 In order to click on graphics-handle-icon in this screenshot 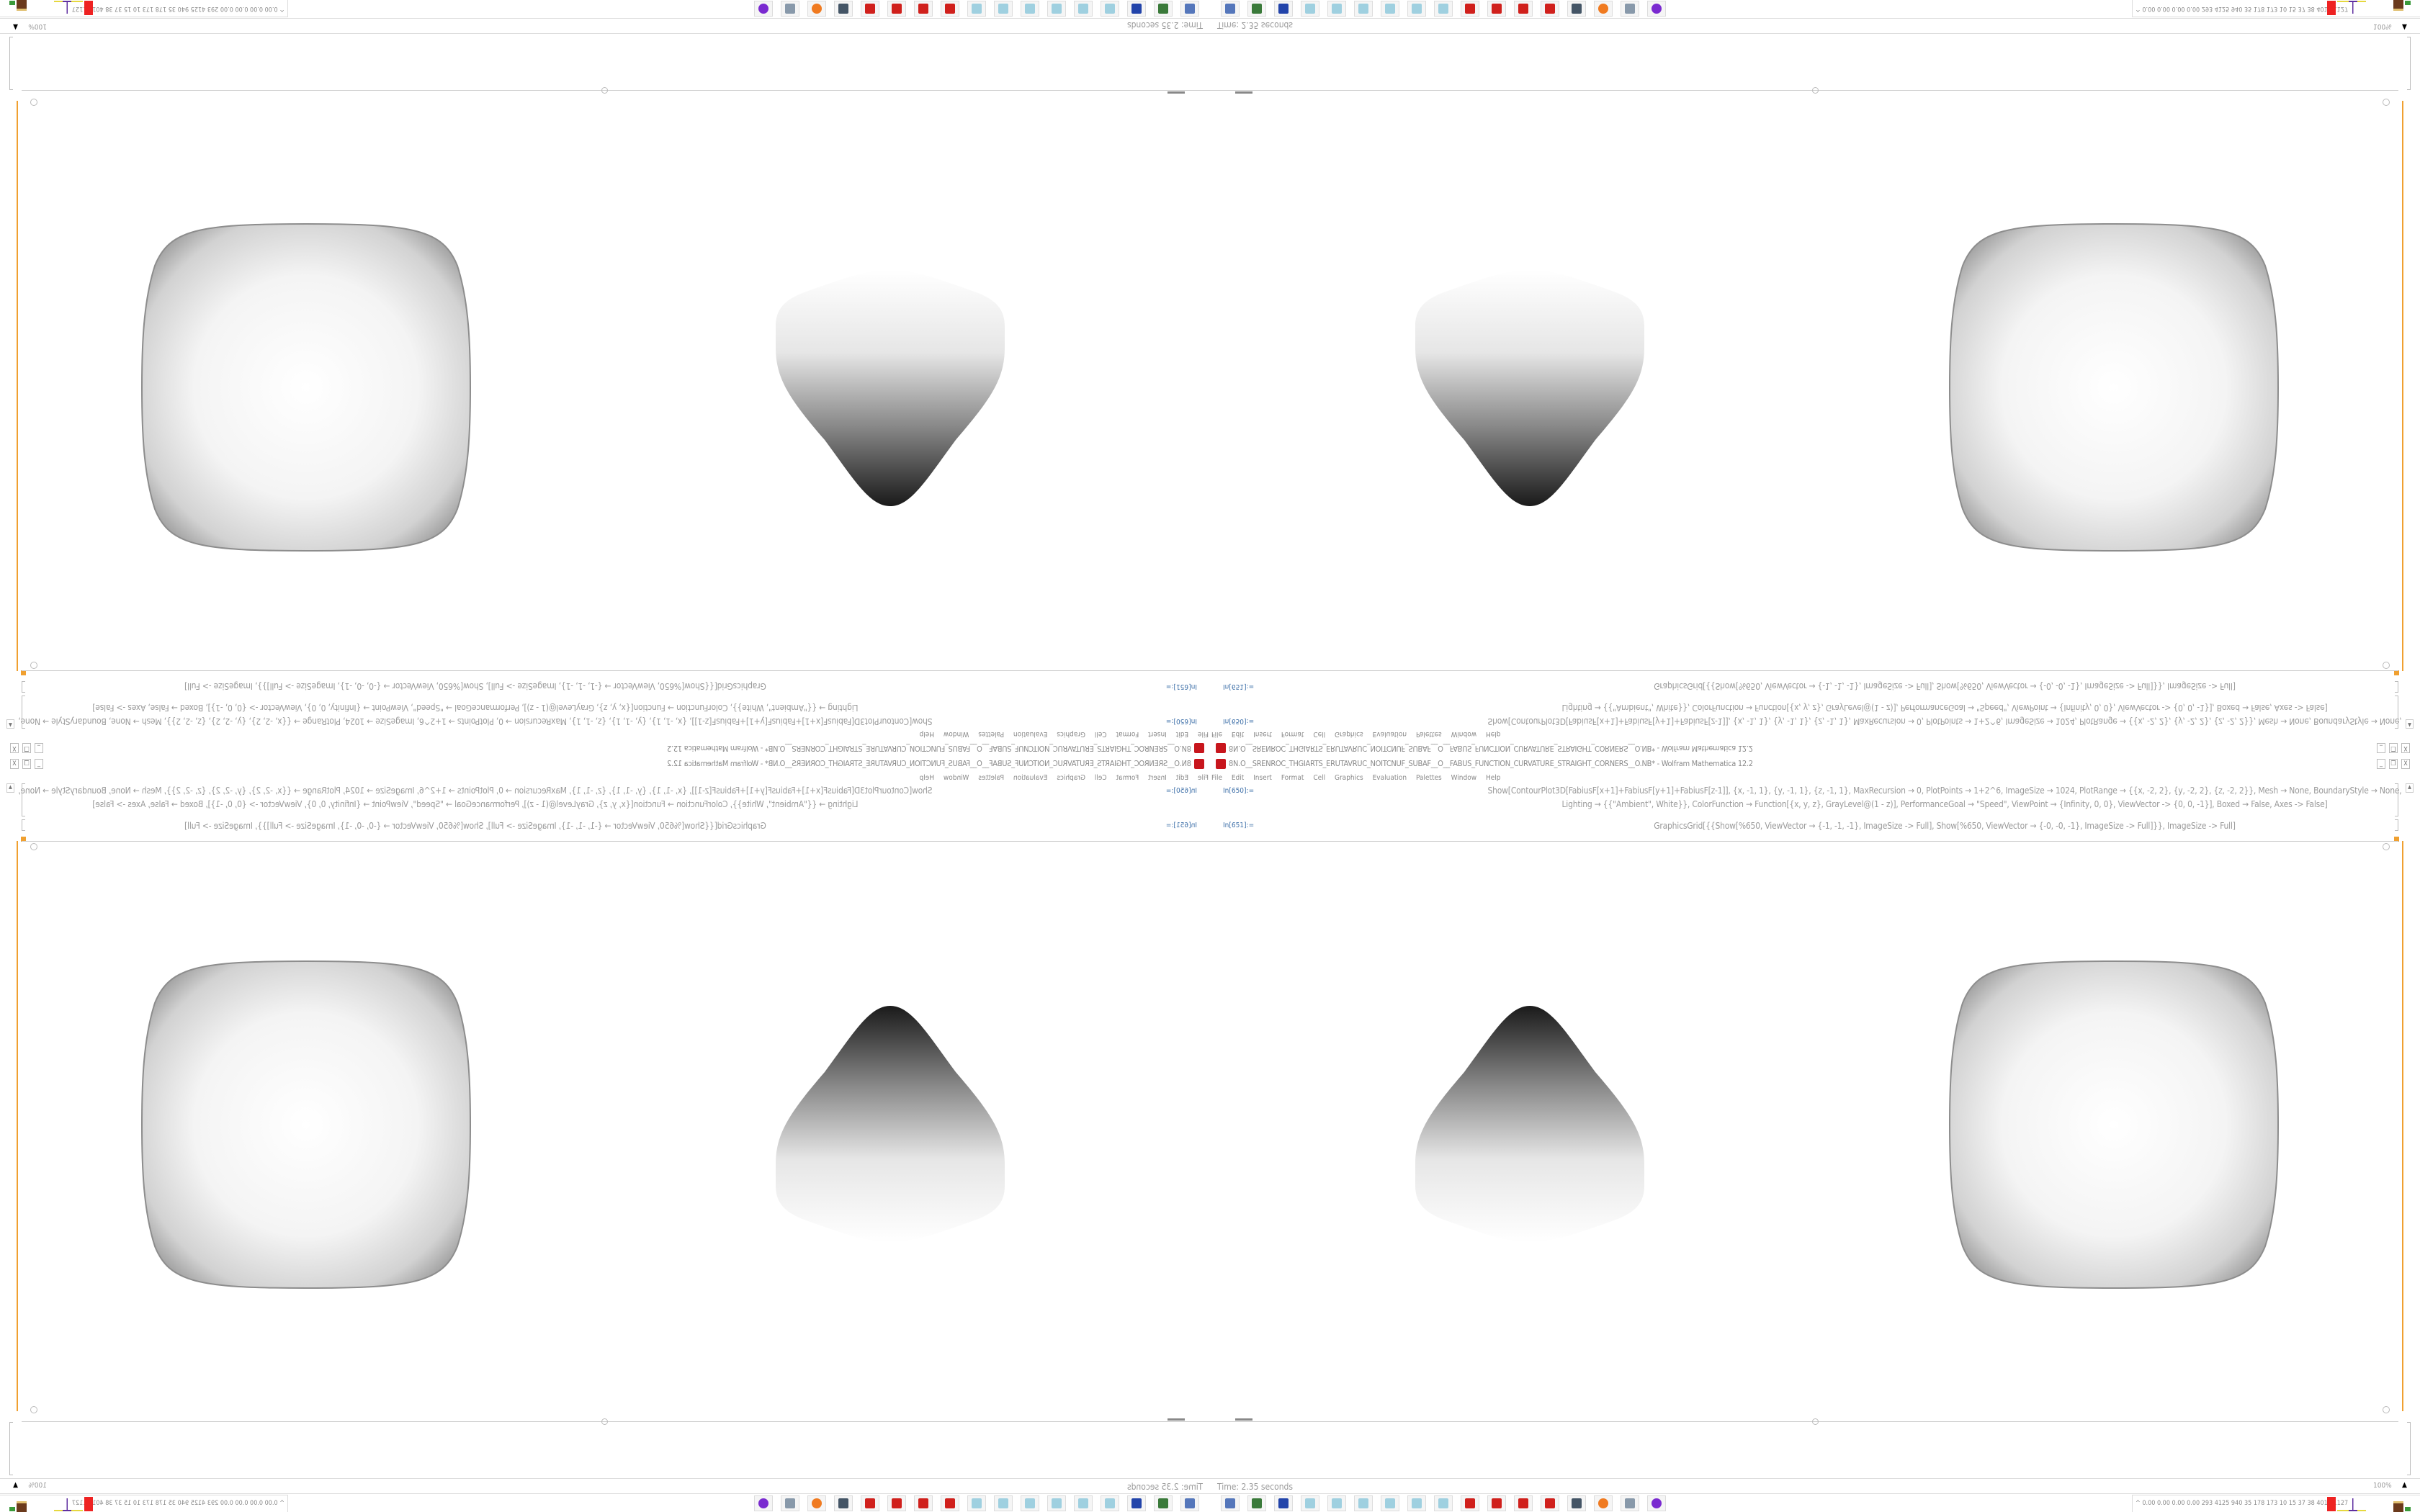, I will do `click(33, 846)`.